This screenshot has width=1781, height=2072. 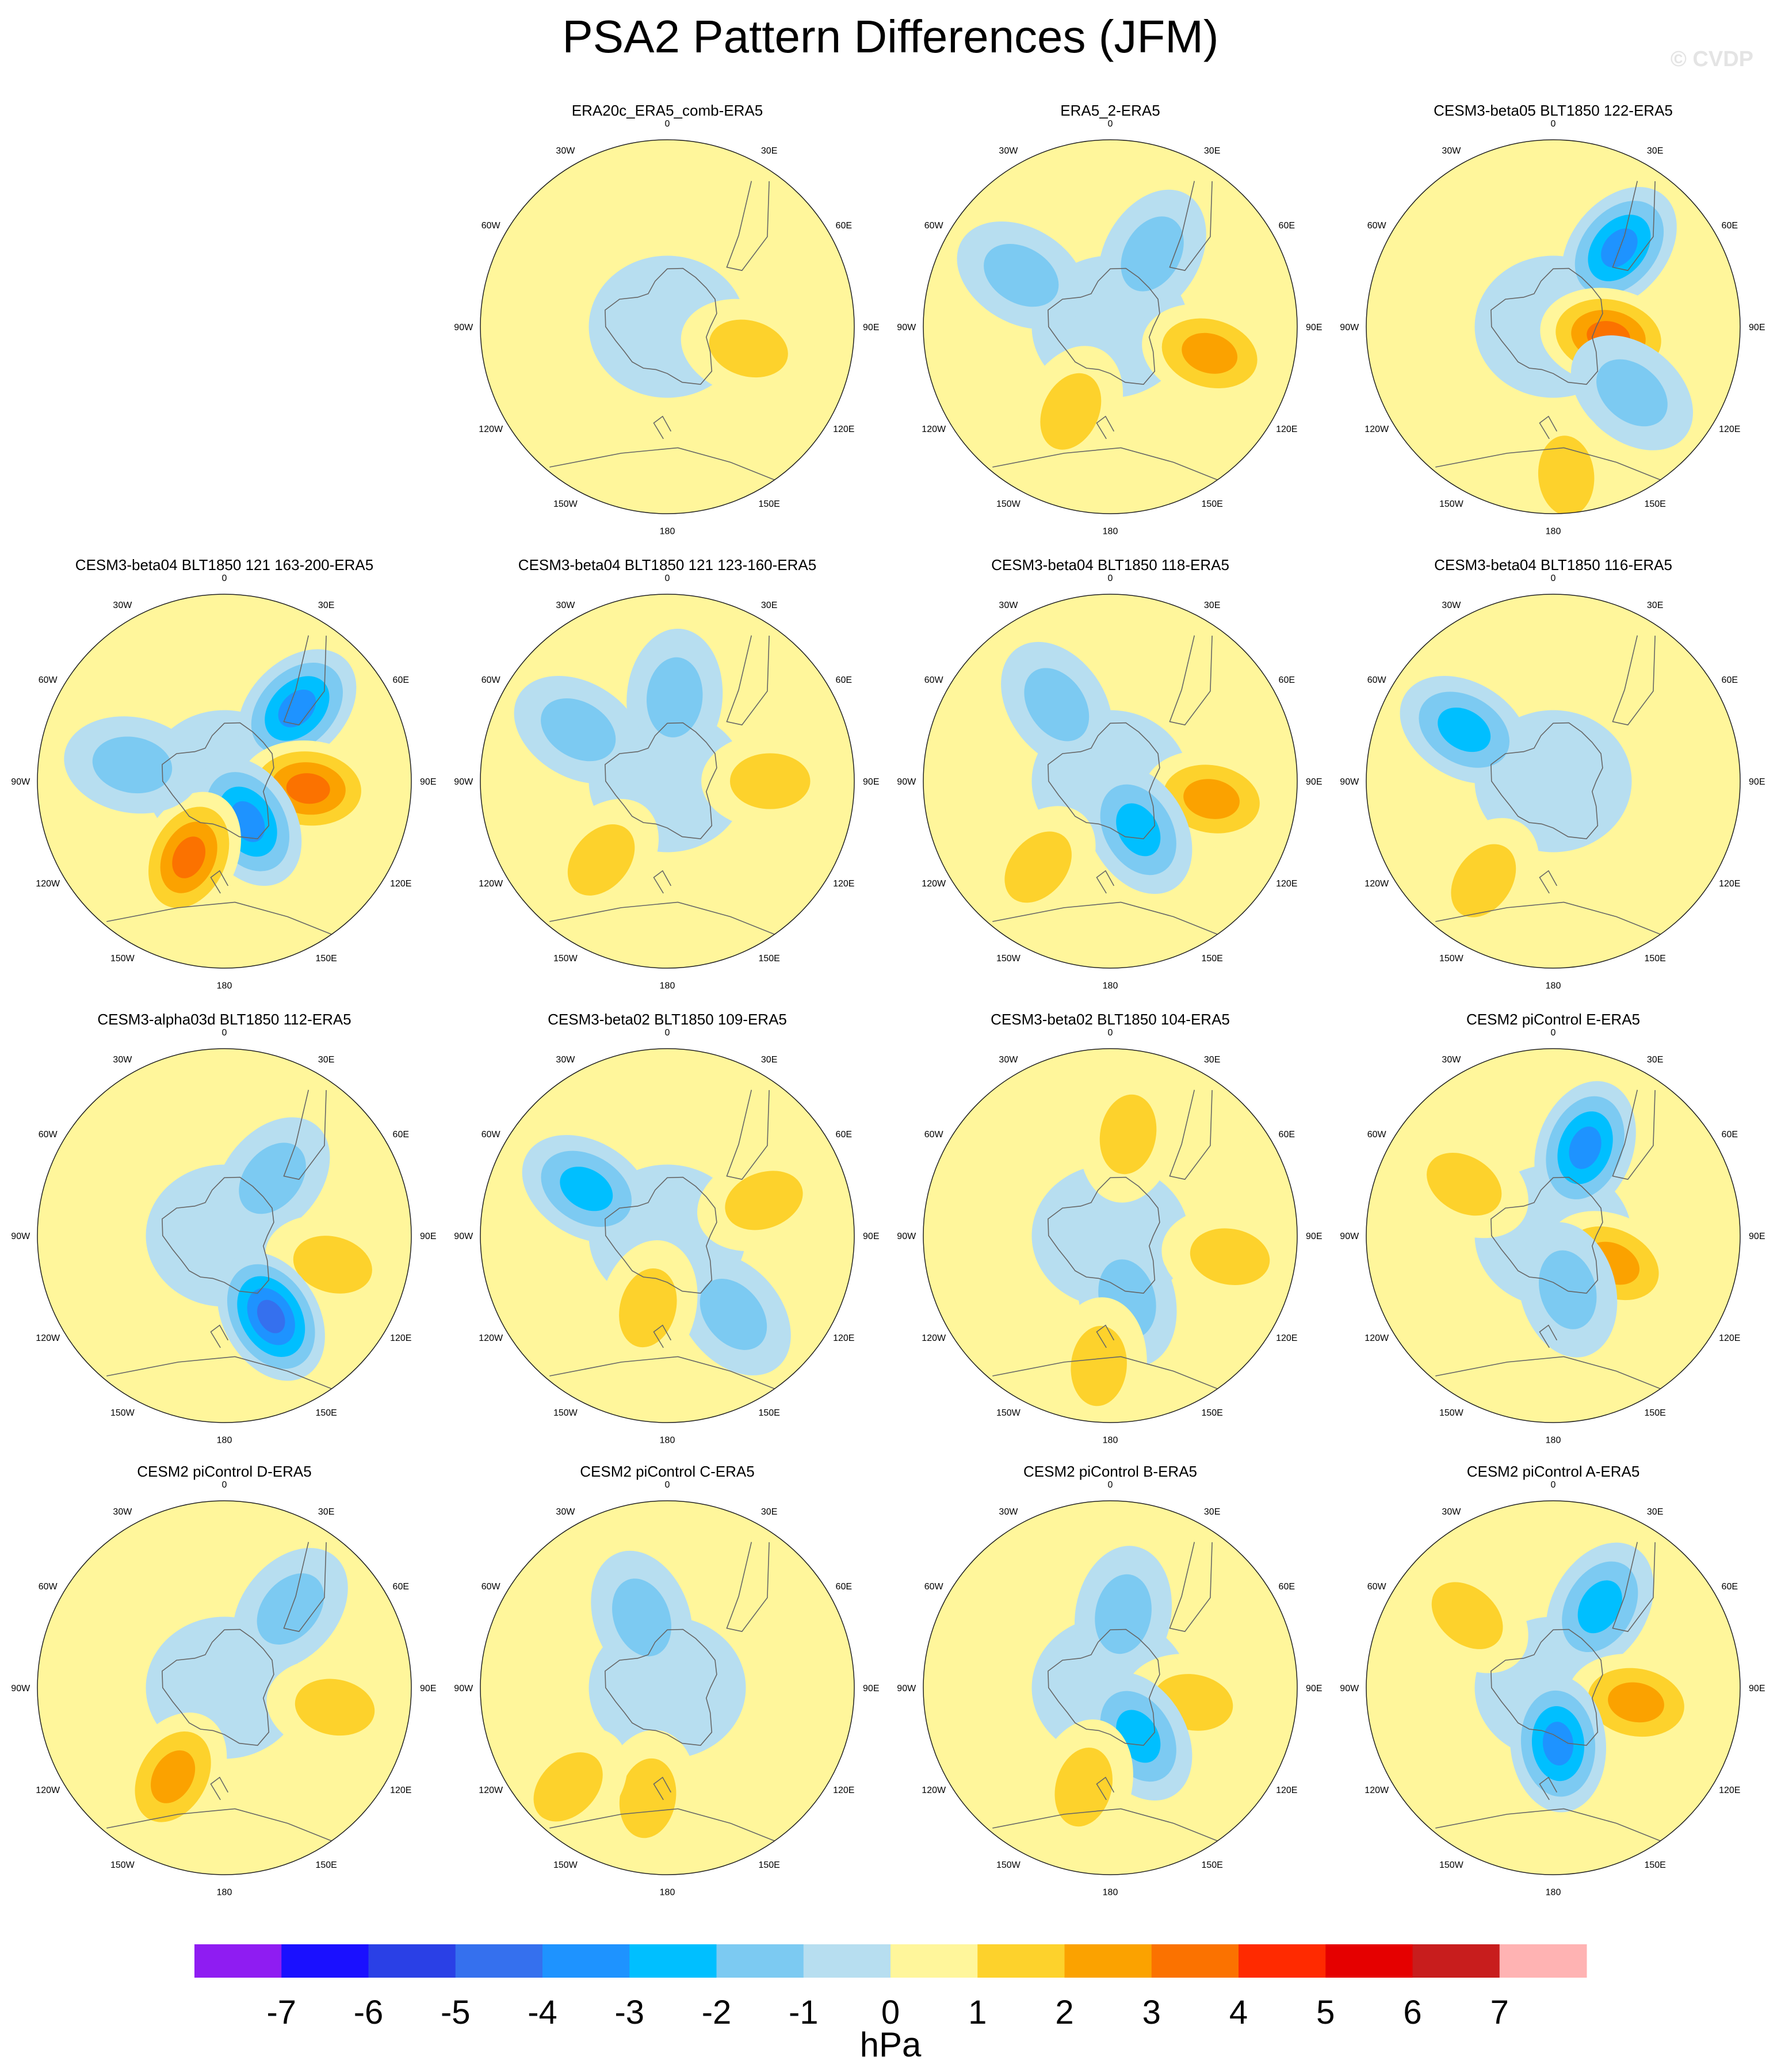 What do you see at coordinates (1499, 2013) in the screenshot?
I see `colorbar-tick-label: 7` at bounding box center [1499, 2013].